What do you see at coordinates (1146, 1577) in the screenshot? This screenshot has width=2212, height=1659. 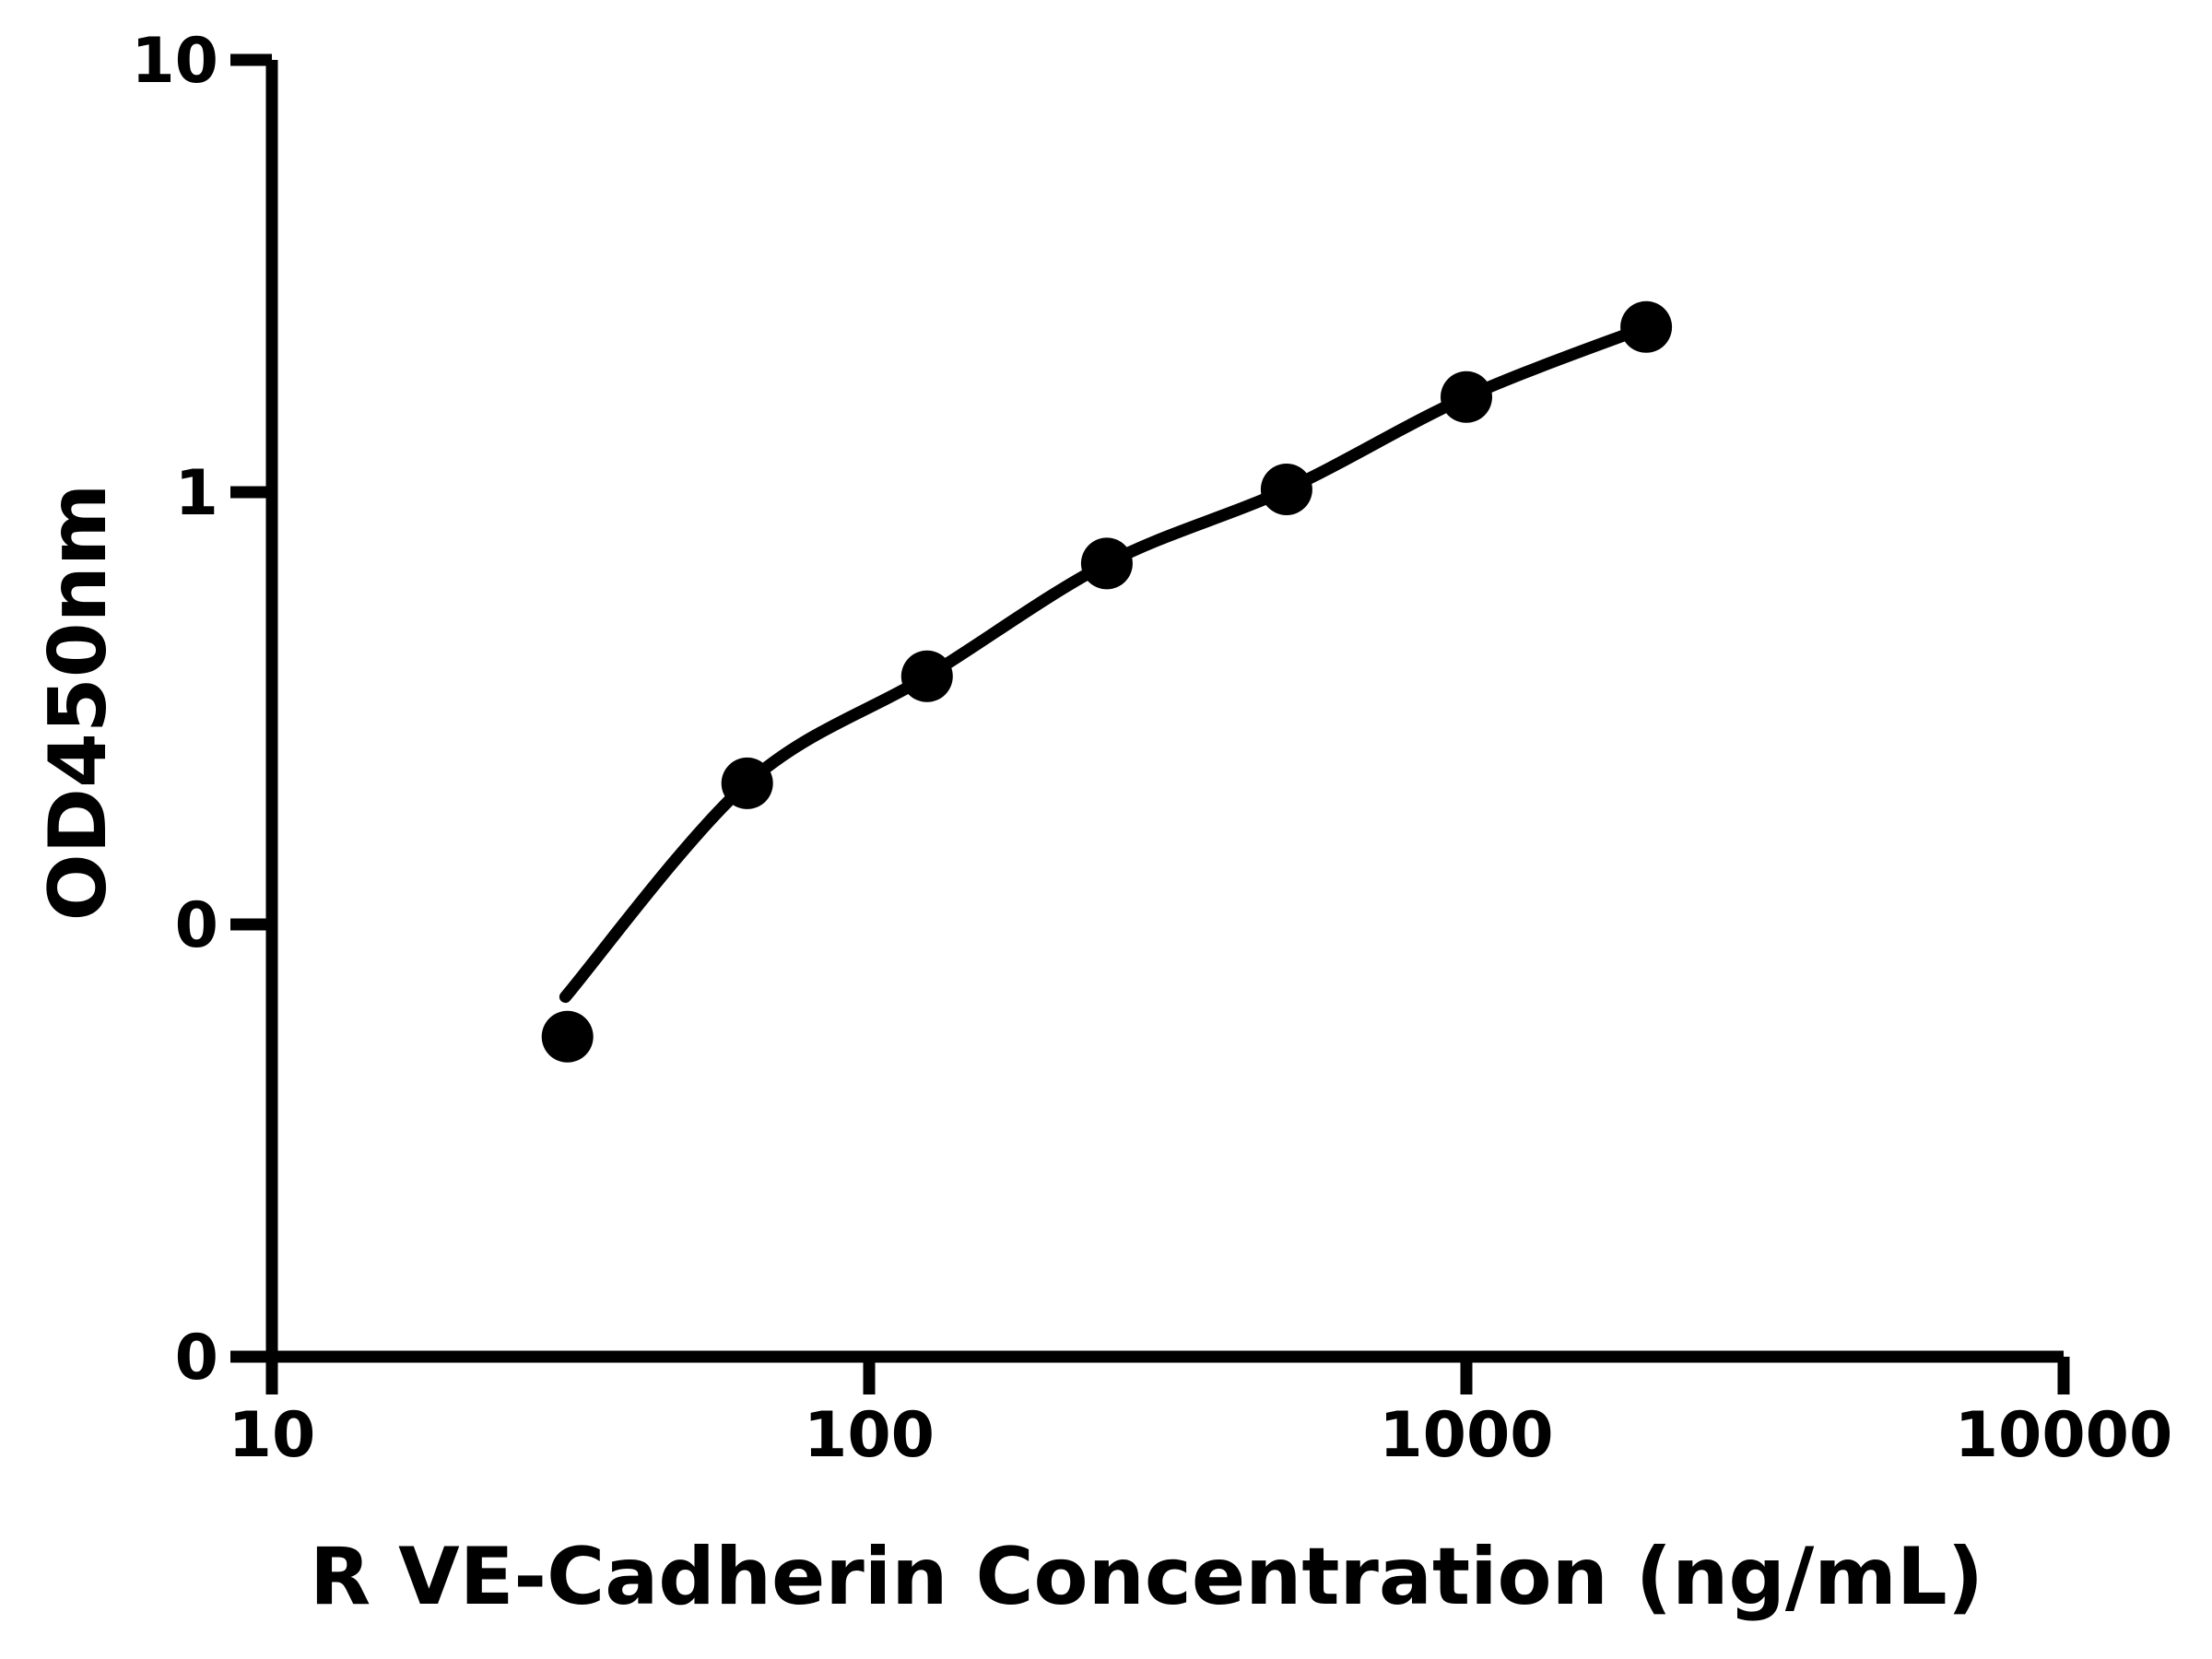 I see `x-axis-title: R VE-Cadherin Concentration (ng/mL)` at bounding box center [1146, 1577].